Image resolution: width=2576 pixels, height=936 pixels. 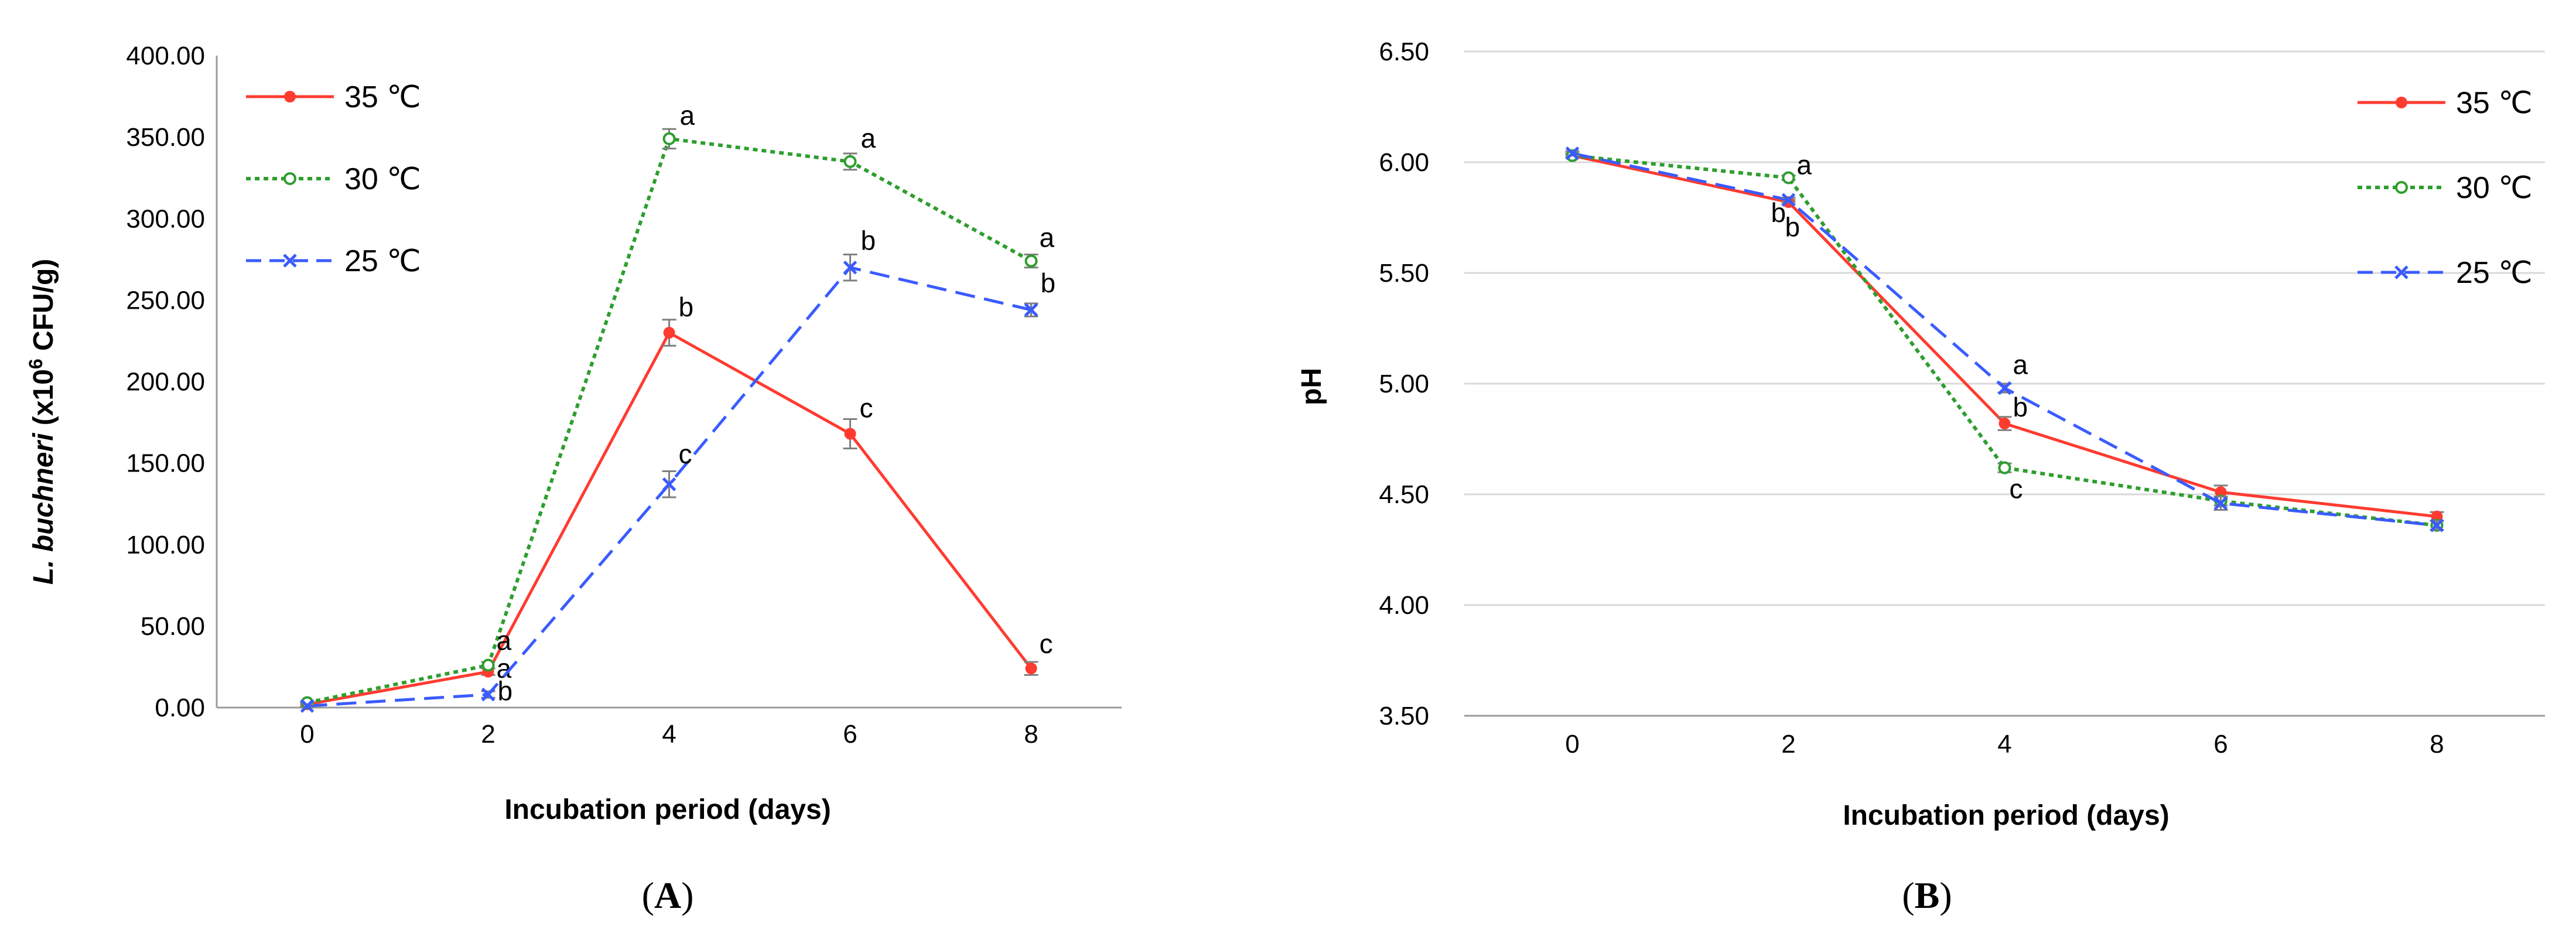 What do you see at coordinates (648, 895) in the screenshot?
I see `panel-label-a-open: (` at bounding box center [648, 895].